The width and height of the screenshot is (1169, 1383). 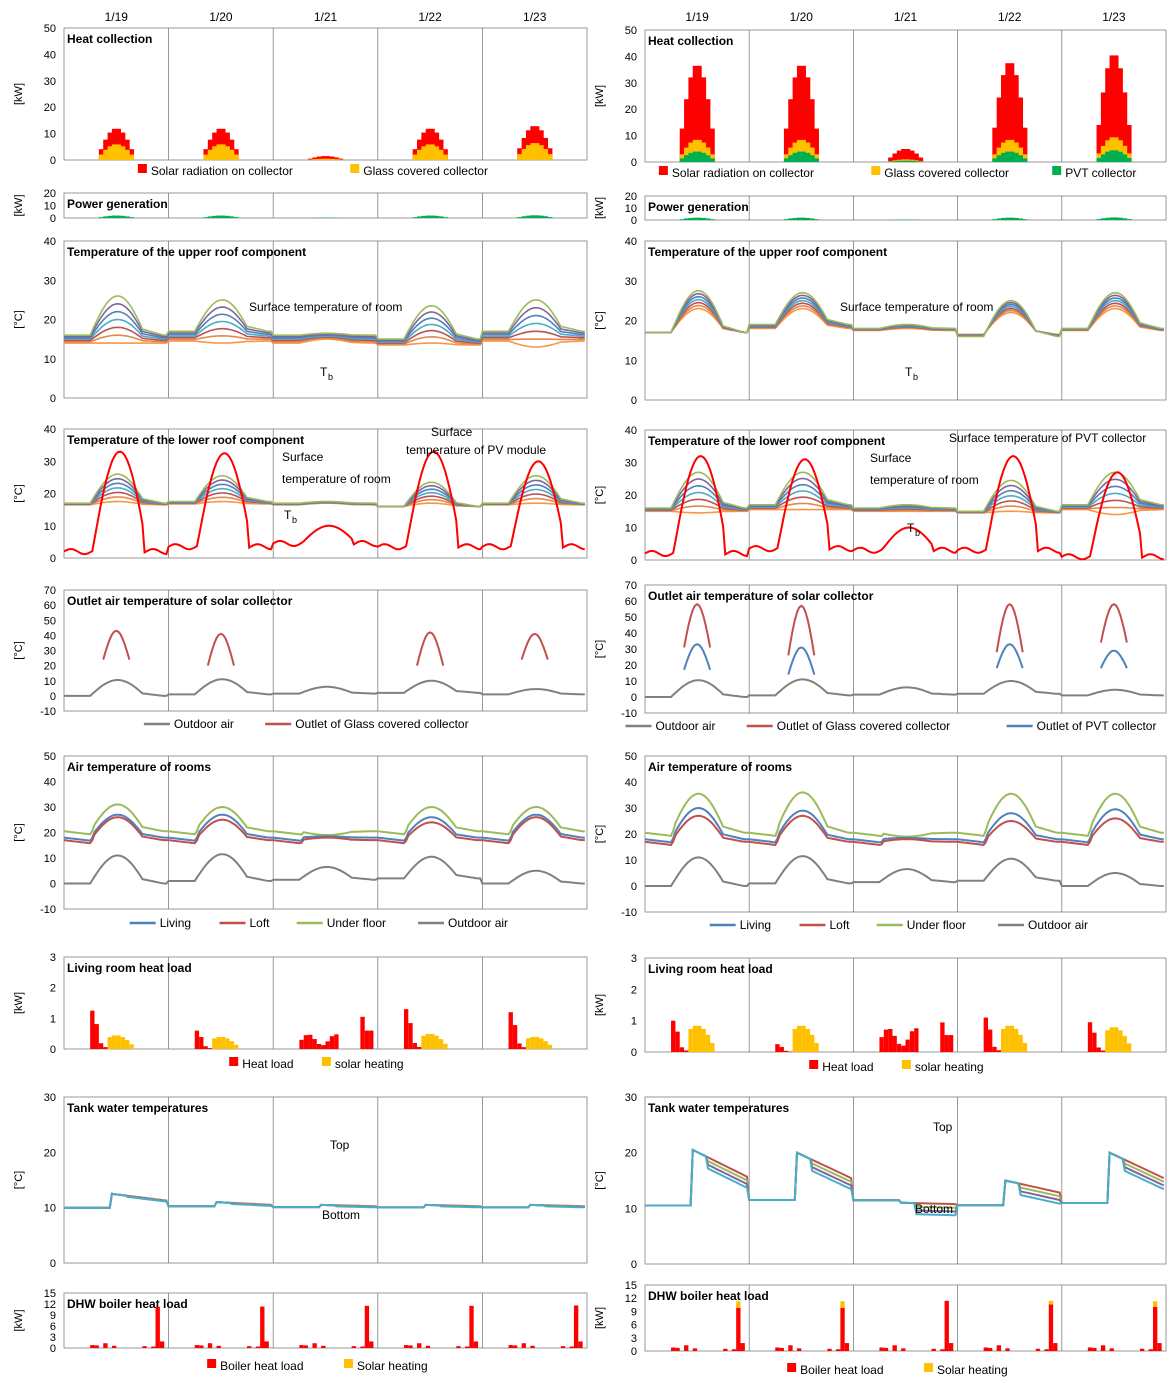 I want to click on y-tick-label: 70, so click(x=631, y=586).